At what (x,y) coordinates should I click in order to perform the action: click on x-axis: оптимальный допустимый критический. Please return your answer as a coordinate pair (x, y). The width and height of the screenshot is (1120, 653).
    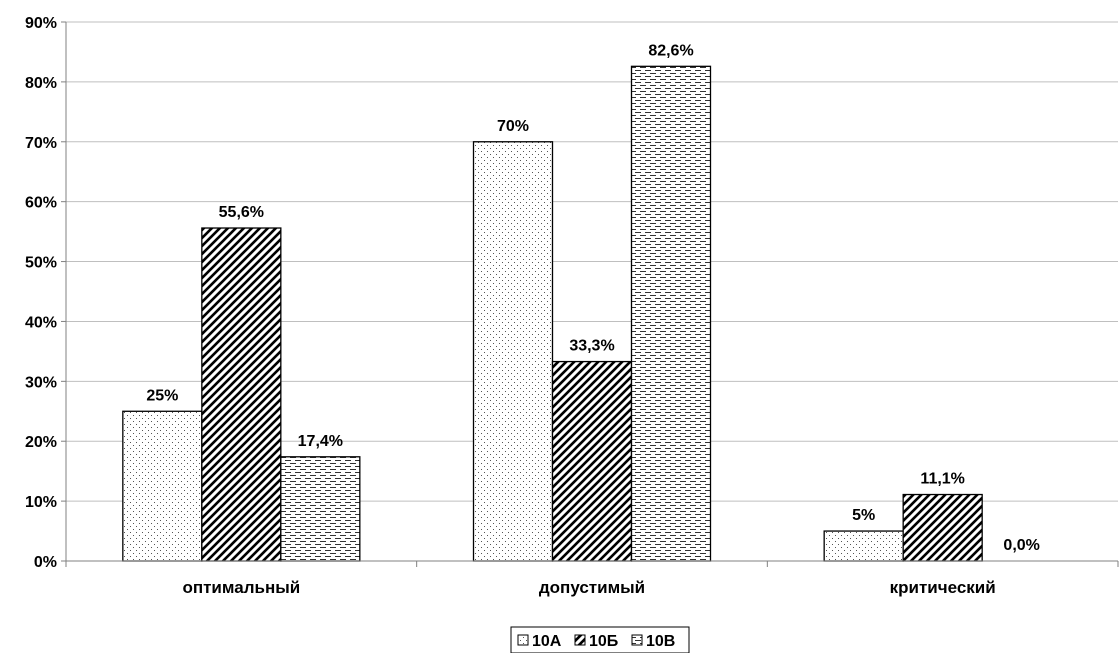
    Looking at the image, I should click on (592, 578).